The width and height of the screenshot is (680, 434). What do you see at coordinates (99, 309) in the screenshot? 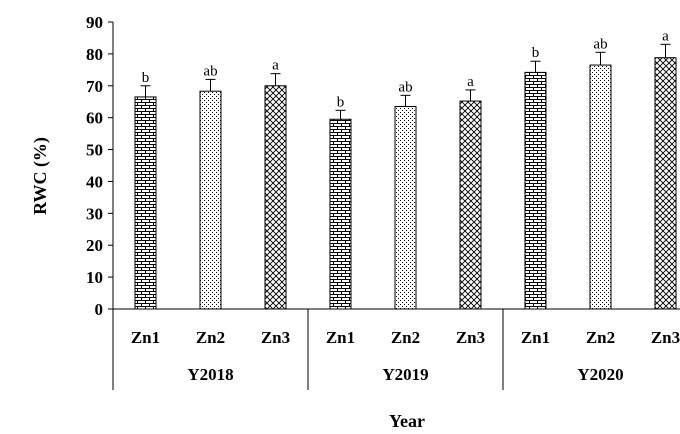
I see `y-tick-label: 0` at bounding box center [99, 309].